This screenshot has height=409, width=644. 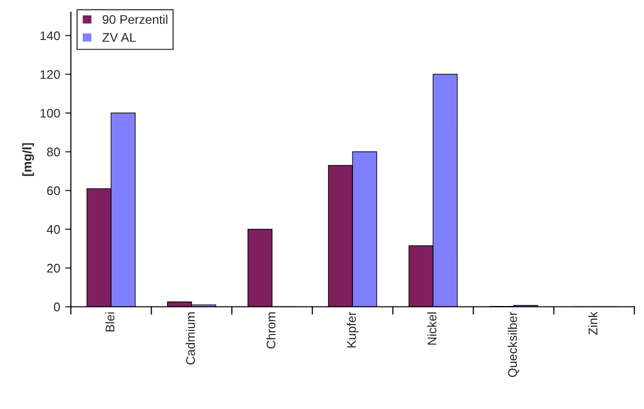 I want to click on y-tick-label: 80, so click(x=53, y=152).